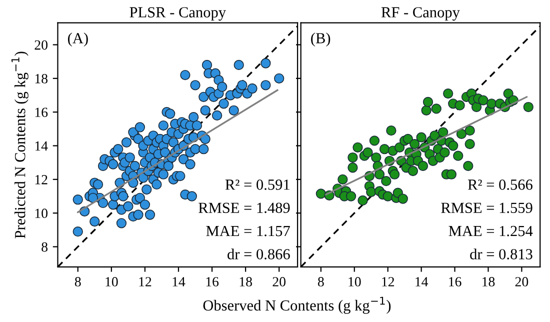 This screenshot has height=322, width=550. What do you see at coordinates (320, 39) in the screenshot?
I see `annotation: (B)` at bounding box center [320, 39].